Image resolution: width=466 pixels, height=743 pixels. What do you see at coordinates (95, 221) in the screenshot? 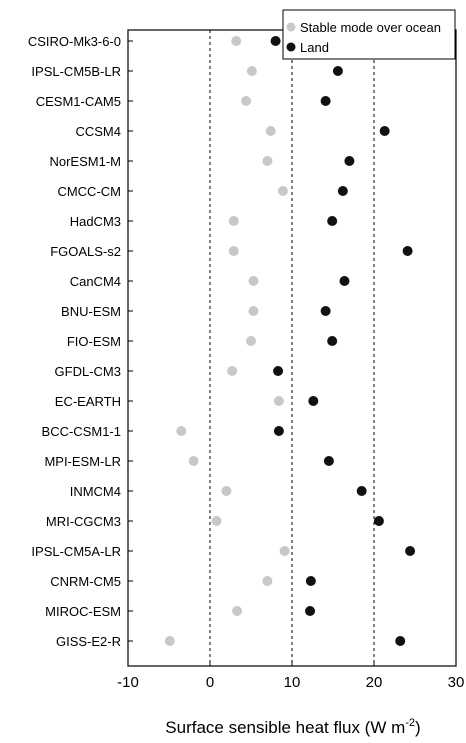
I see `category-label: HadCM3` at bounding box center [95, 221].